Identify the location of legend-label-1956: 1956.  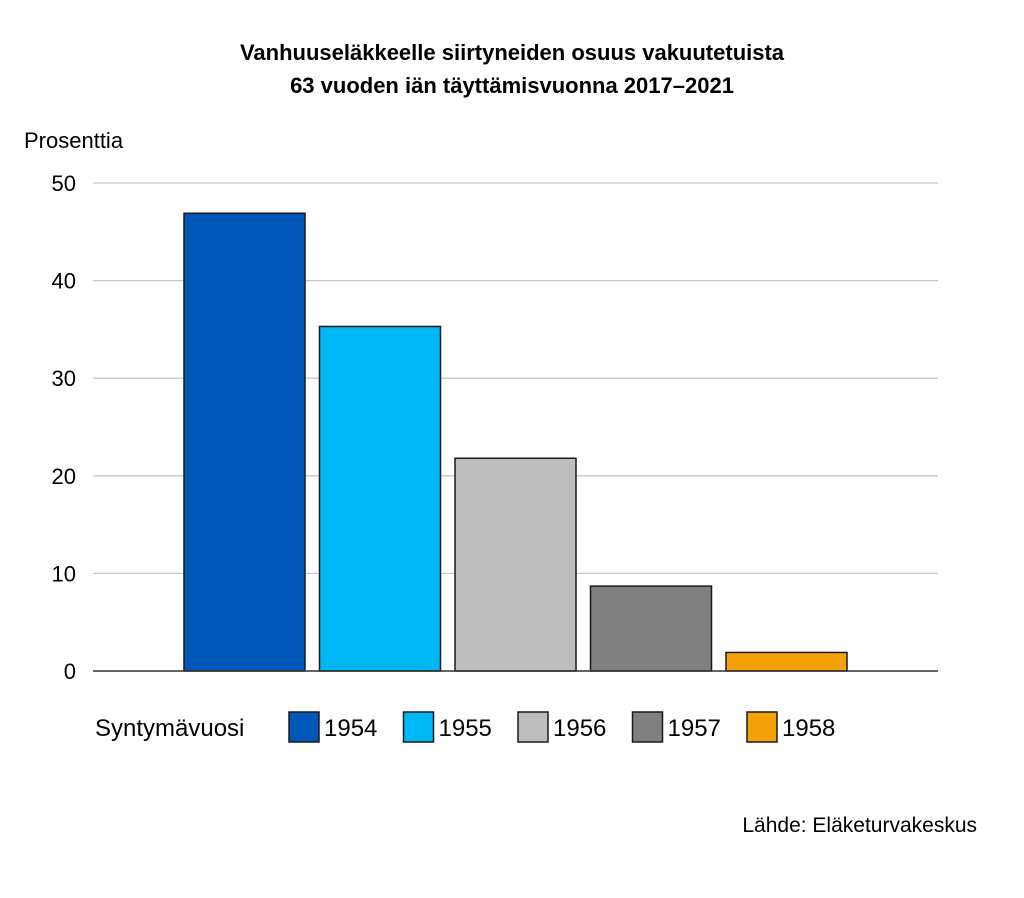
(579, 728).